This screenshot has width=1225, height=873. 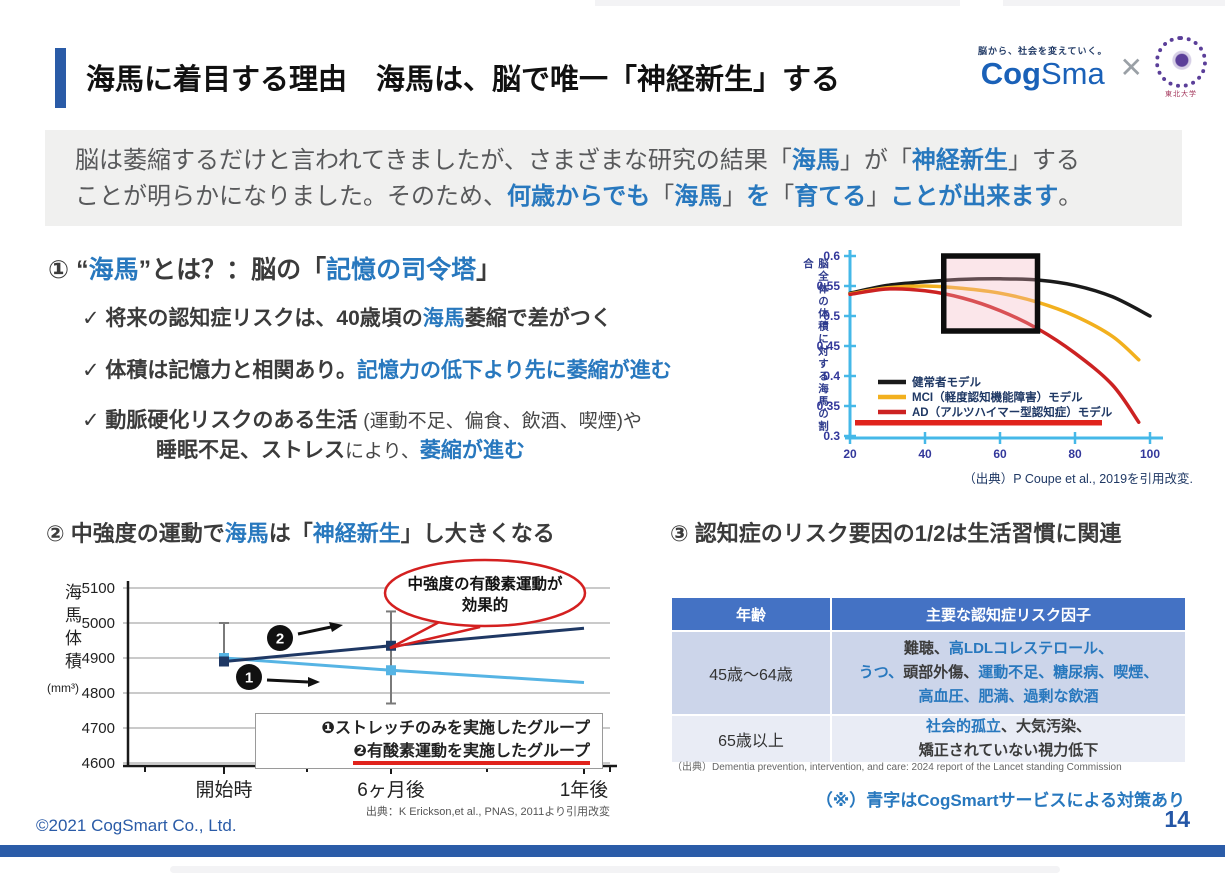 What do you see at coordinates (98, 693) in the screenshot?
I see `svg-text: 4800` at bounding box center [98, 693].